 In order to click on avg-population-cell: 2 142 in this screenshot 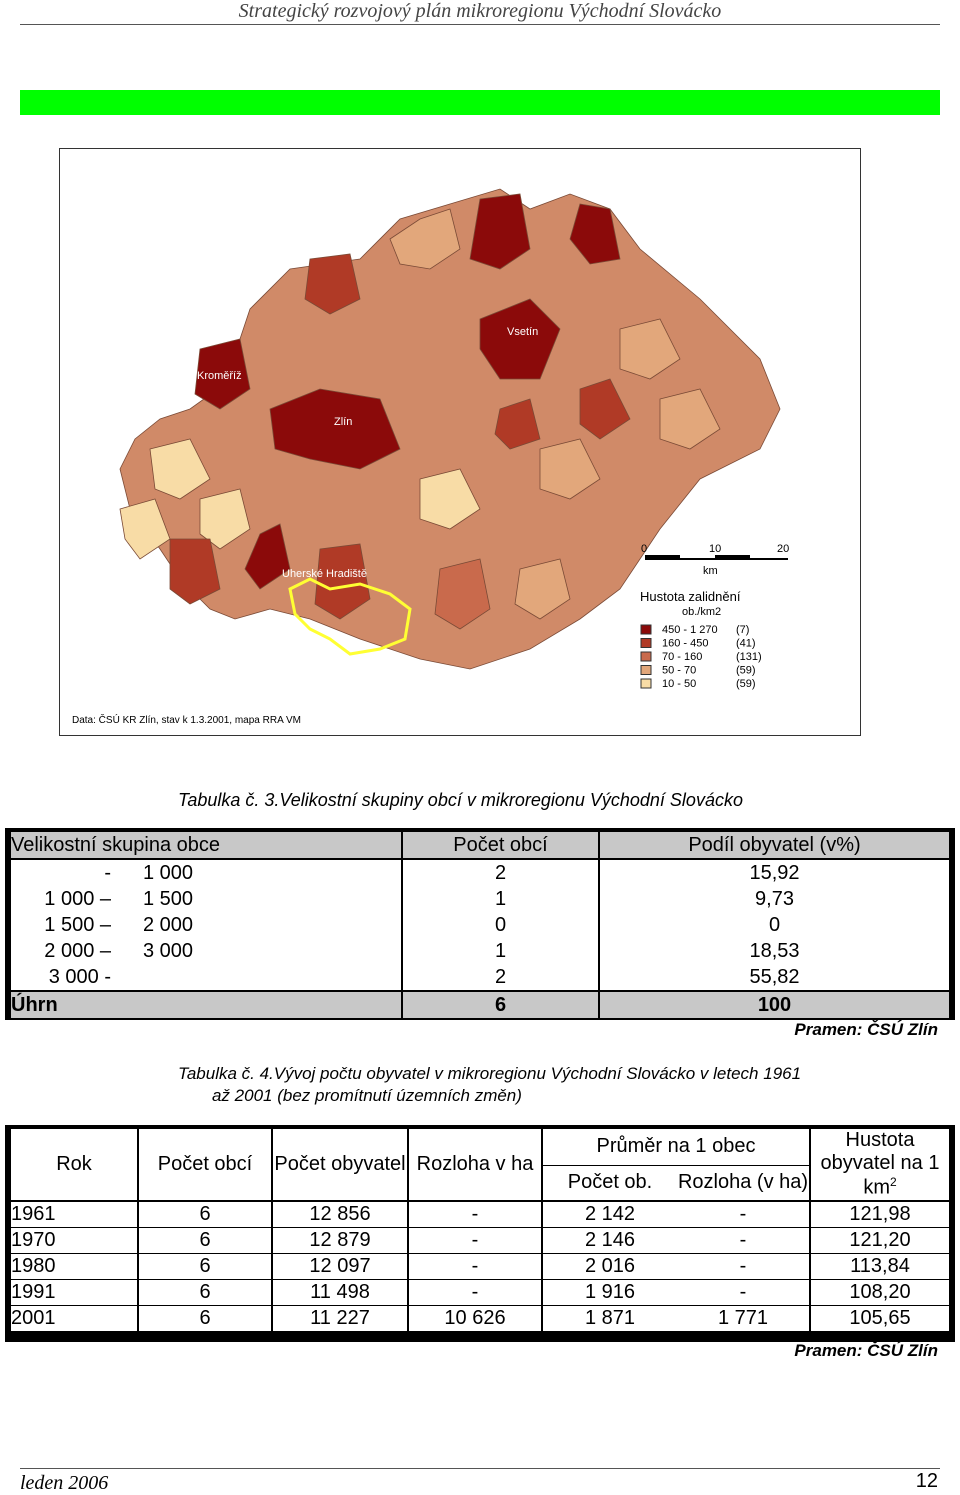, I will do `click(609, 1214)`.